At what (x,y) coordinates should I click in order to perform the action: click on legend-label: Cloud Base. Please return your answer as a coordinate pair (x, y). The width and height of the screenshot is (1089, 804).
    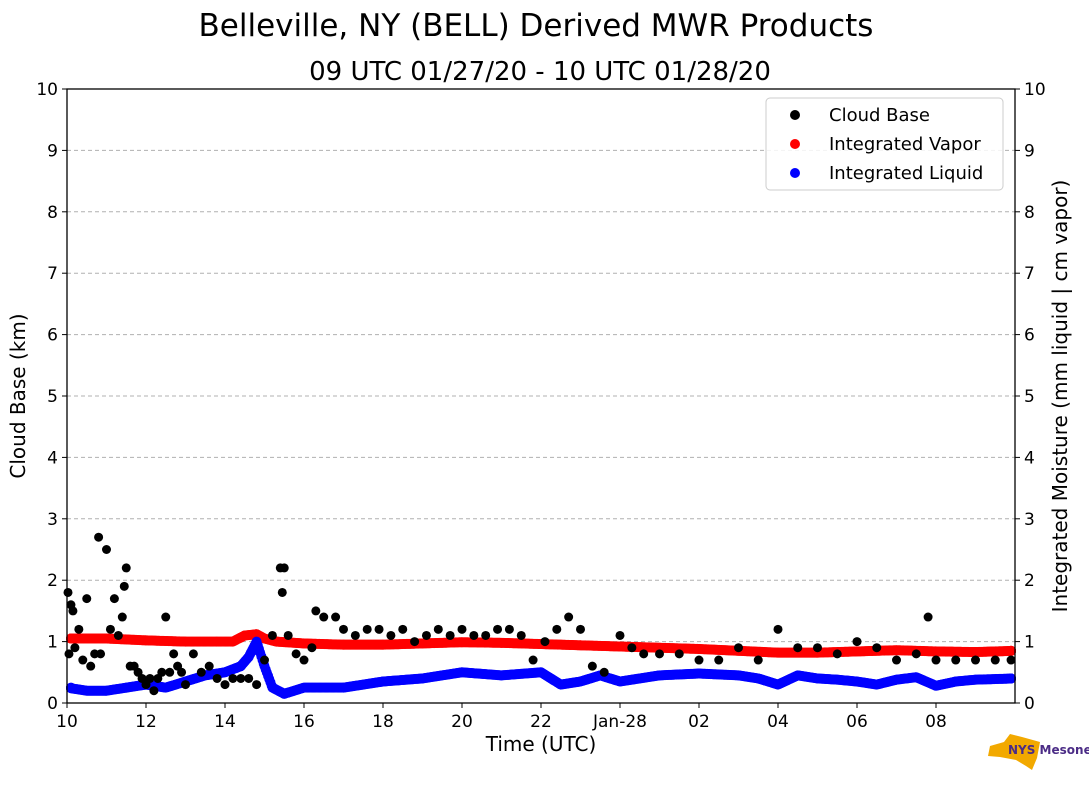
    Looking at the image, I should click on (879, 115).